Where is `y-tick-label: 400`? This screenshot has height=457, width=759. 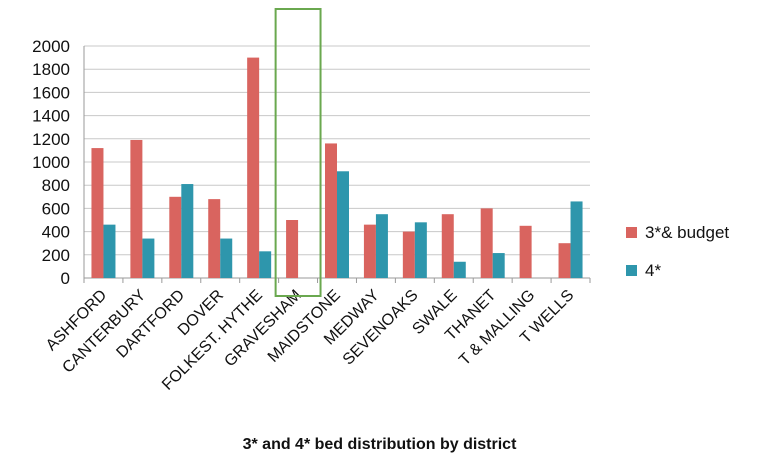 y-tick-label: 400 is located at coordinates (56, 232).